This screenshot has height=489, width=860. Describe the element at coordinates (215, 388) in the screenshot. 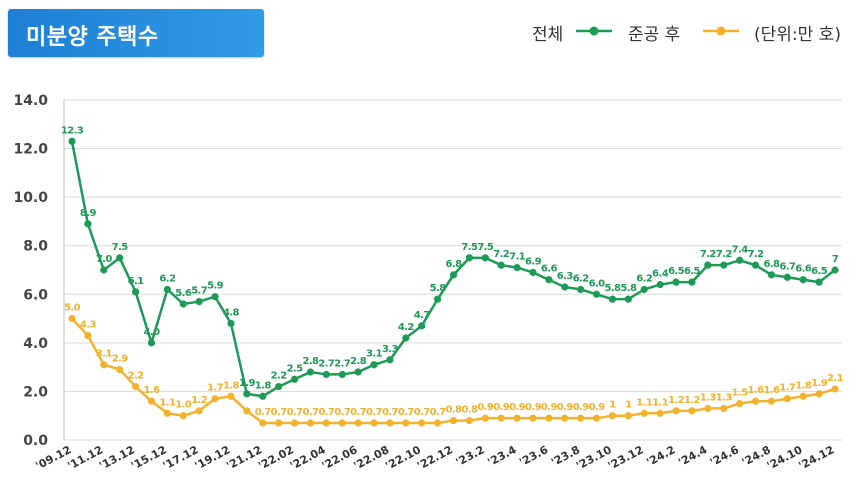

I see `data-label: 1.7` at that location.